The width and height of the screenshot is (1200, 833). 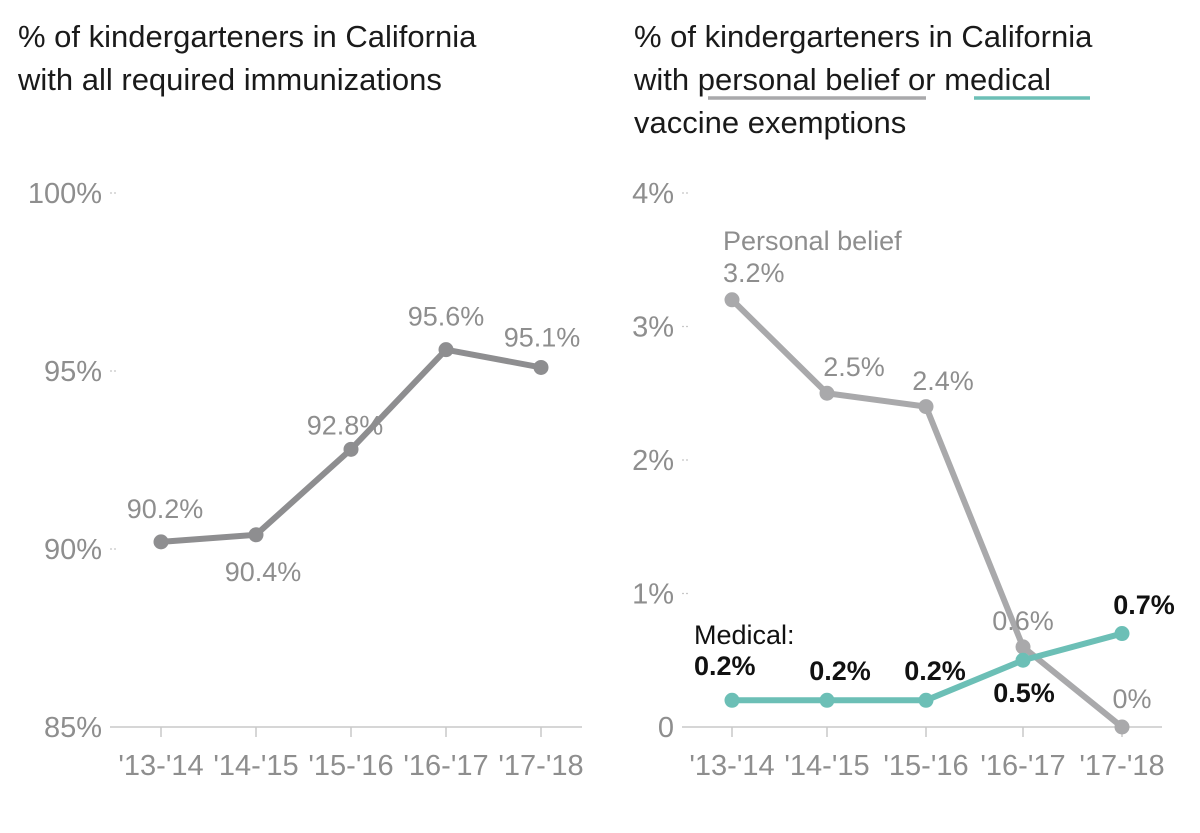 What do you see at coordinates (1131, 699) in the screenshot?
I see `personal-belief-value-label: 0%` at bounding box center [1131, 699].